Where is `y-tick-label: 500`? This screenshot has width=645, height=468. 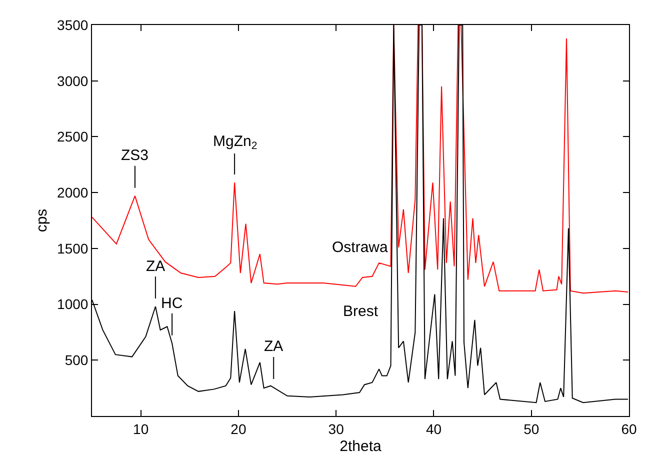 y-tick-label: 500 is located at coordinates (76, 360).